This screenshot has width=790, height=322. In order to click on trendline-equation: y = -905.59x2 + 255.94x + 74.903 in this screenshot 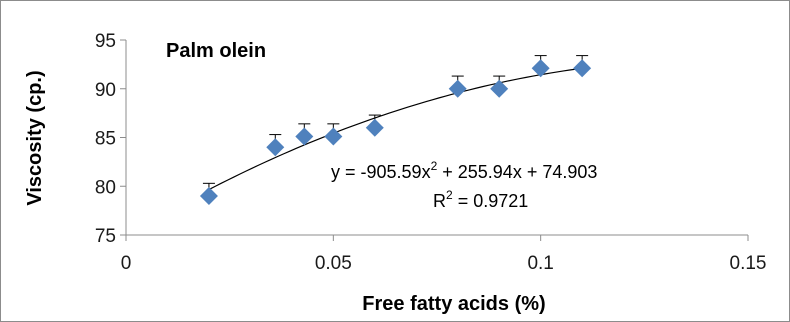, I will do `click(464, 170)`.